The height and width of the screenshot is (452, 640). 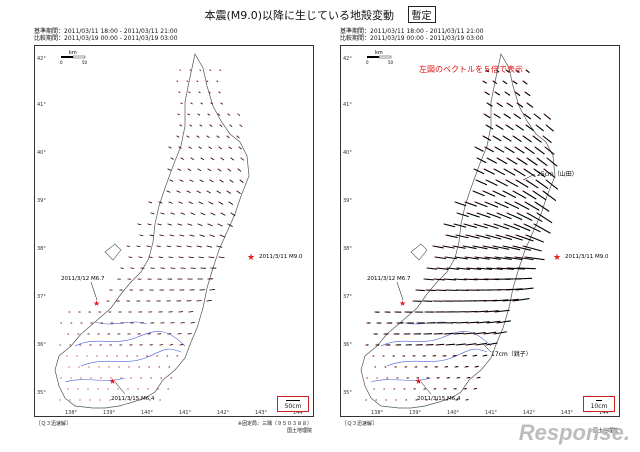 I want to click on lon-tick: 143°, so click(x=261, y=413).